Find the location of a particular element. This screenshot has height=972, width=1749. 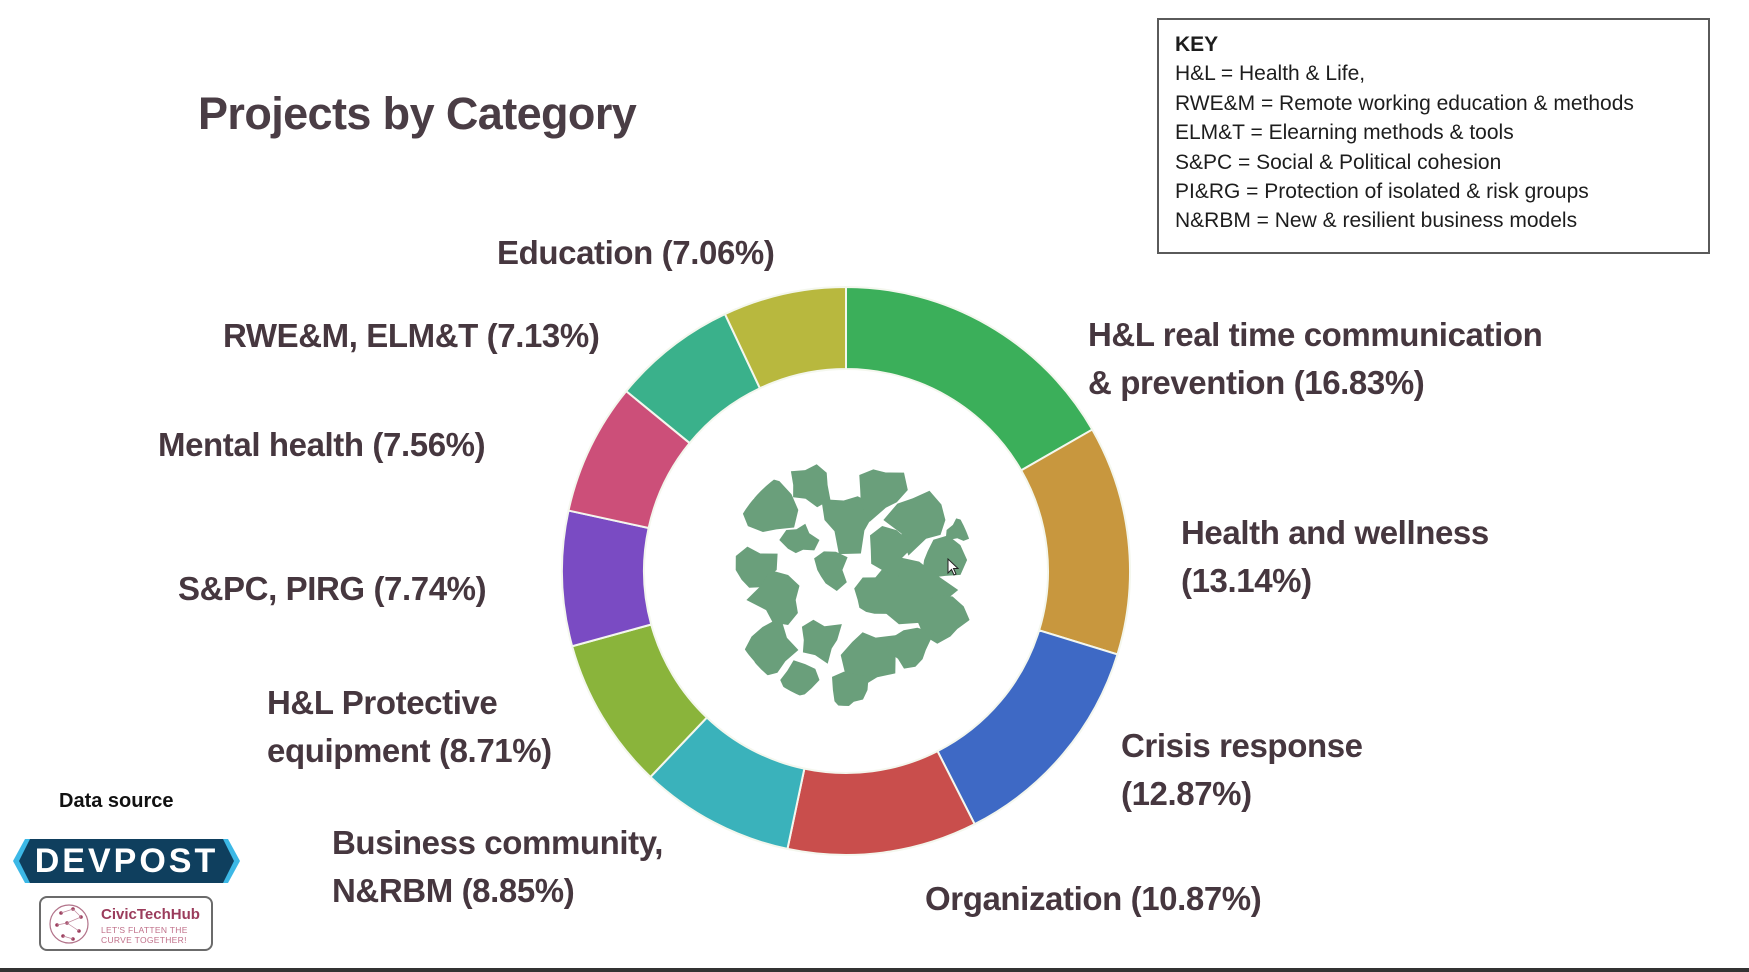

label-health-wellness-line1: Health and wellness is located at coordinates (1335, 532).